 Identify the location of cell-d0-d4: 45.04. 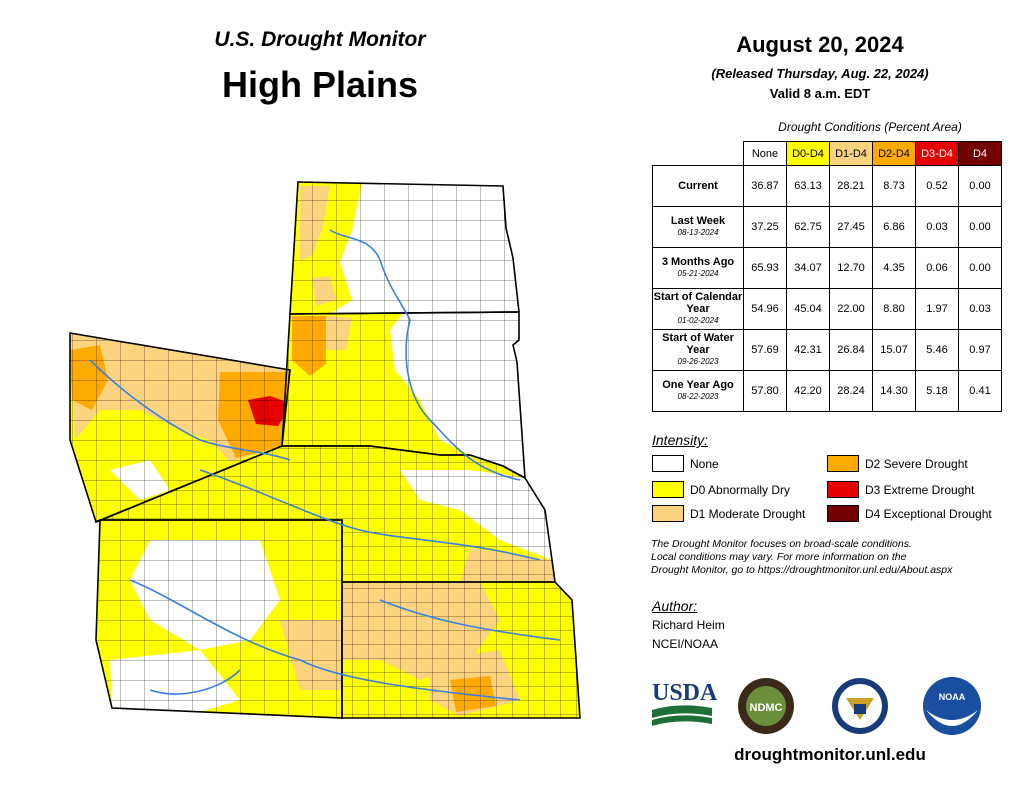
(808, 309).